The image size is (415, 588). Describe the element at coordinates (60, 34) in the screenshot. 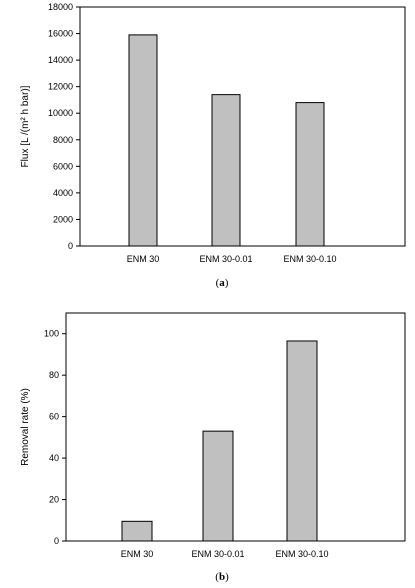

I see `y-tick-label: 16000` at that location.